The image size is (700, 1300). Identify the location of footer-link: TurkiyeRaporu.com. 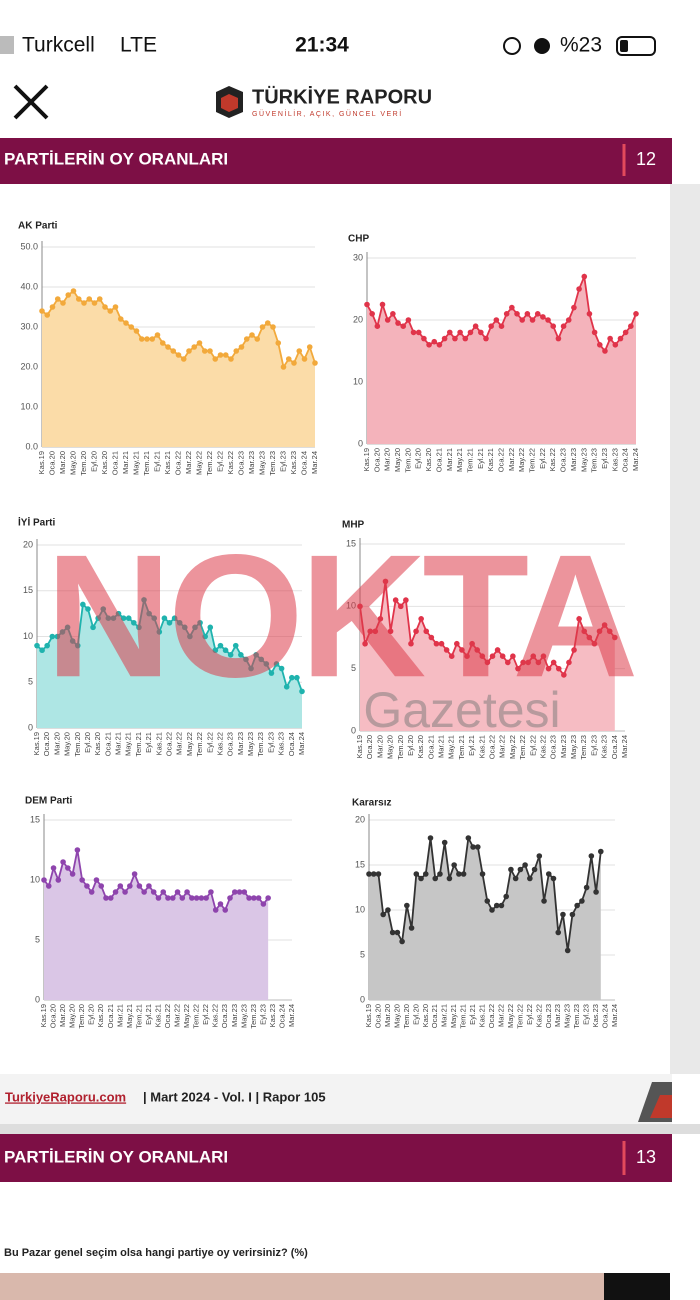
(65, 1096).